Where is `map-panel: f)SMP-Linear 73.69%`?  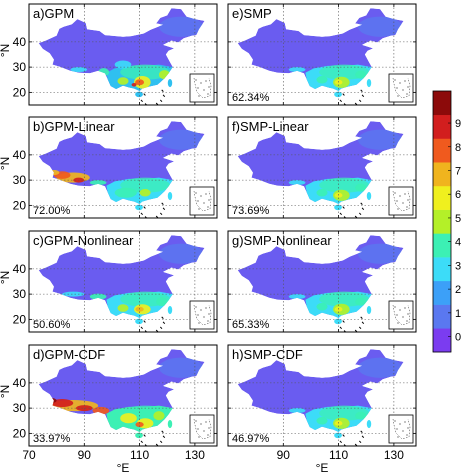
map-panel: f)SMP-Linear 73.69% is located at coordinates (322, 167).